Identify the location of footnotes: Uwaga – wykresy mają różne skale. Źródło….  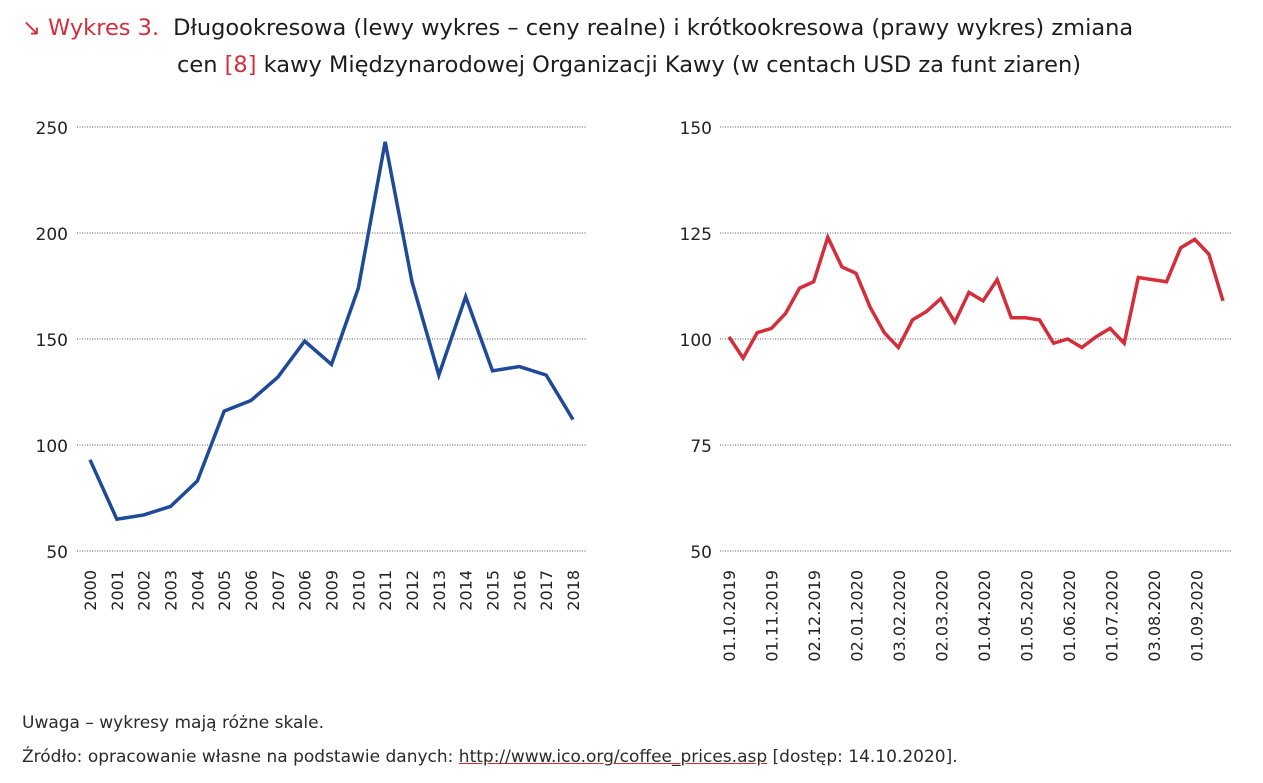
(490, 740).